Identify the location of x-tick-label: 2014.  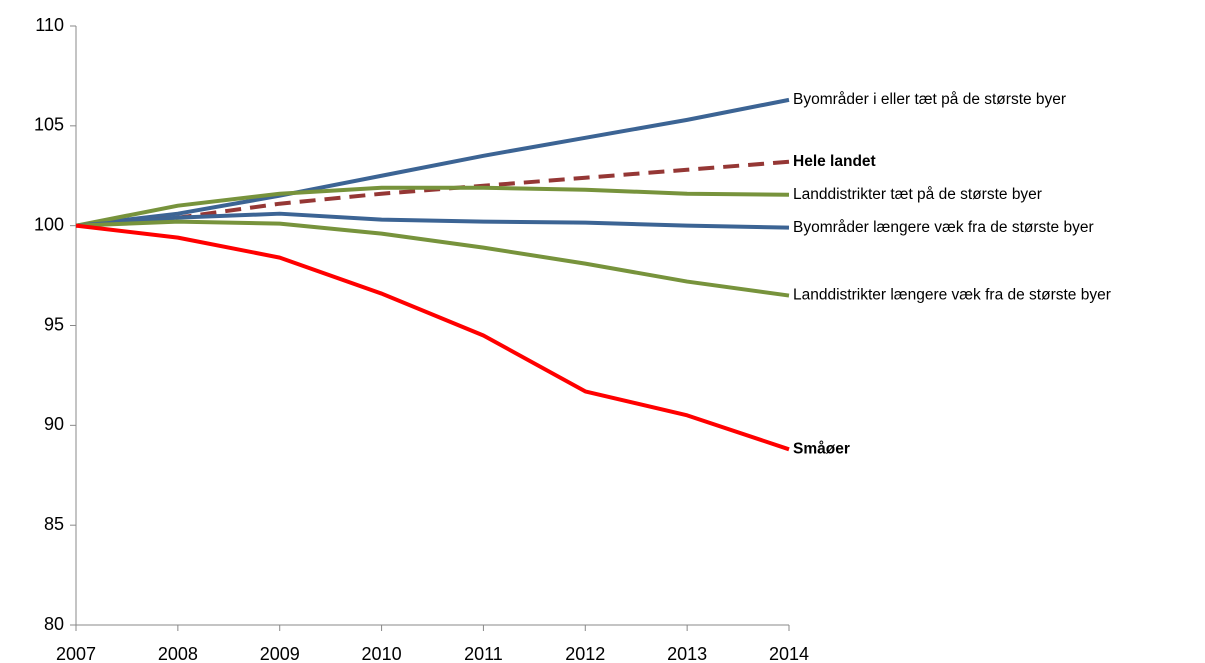
(789, 653).